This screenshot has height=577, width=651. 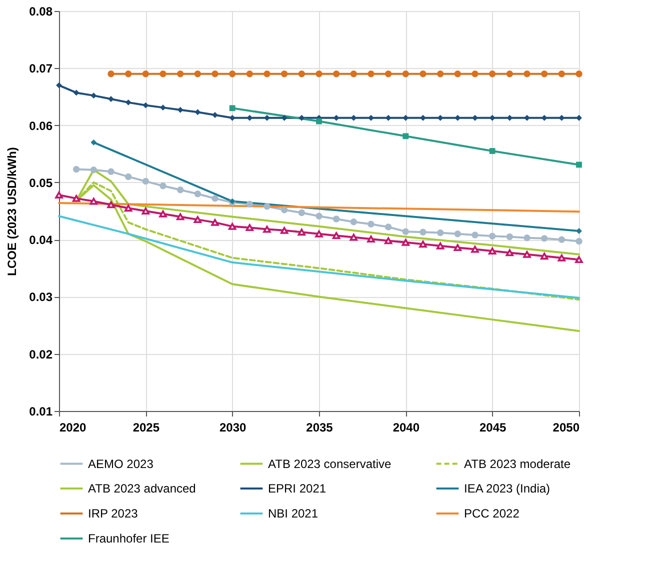 What do you see at coordinates (41, 411) in the screenshot?
I see `y-tick-label: 0.01` at bounding box center [41, 411].